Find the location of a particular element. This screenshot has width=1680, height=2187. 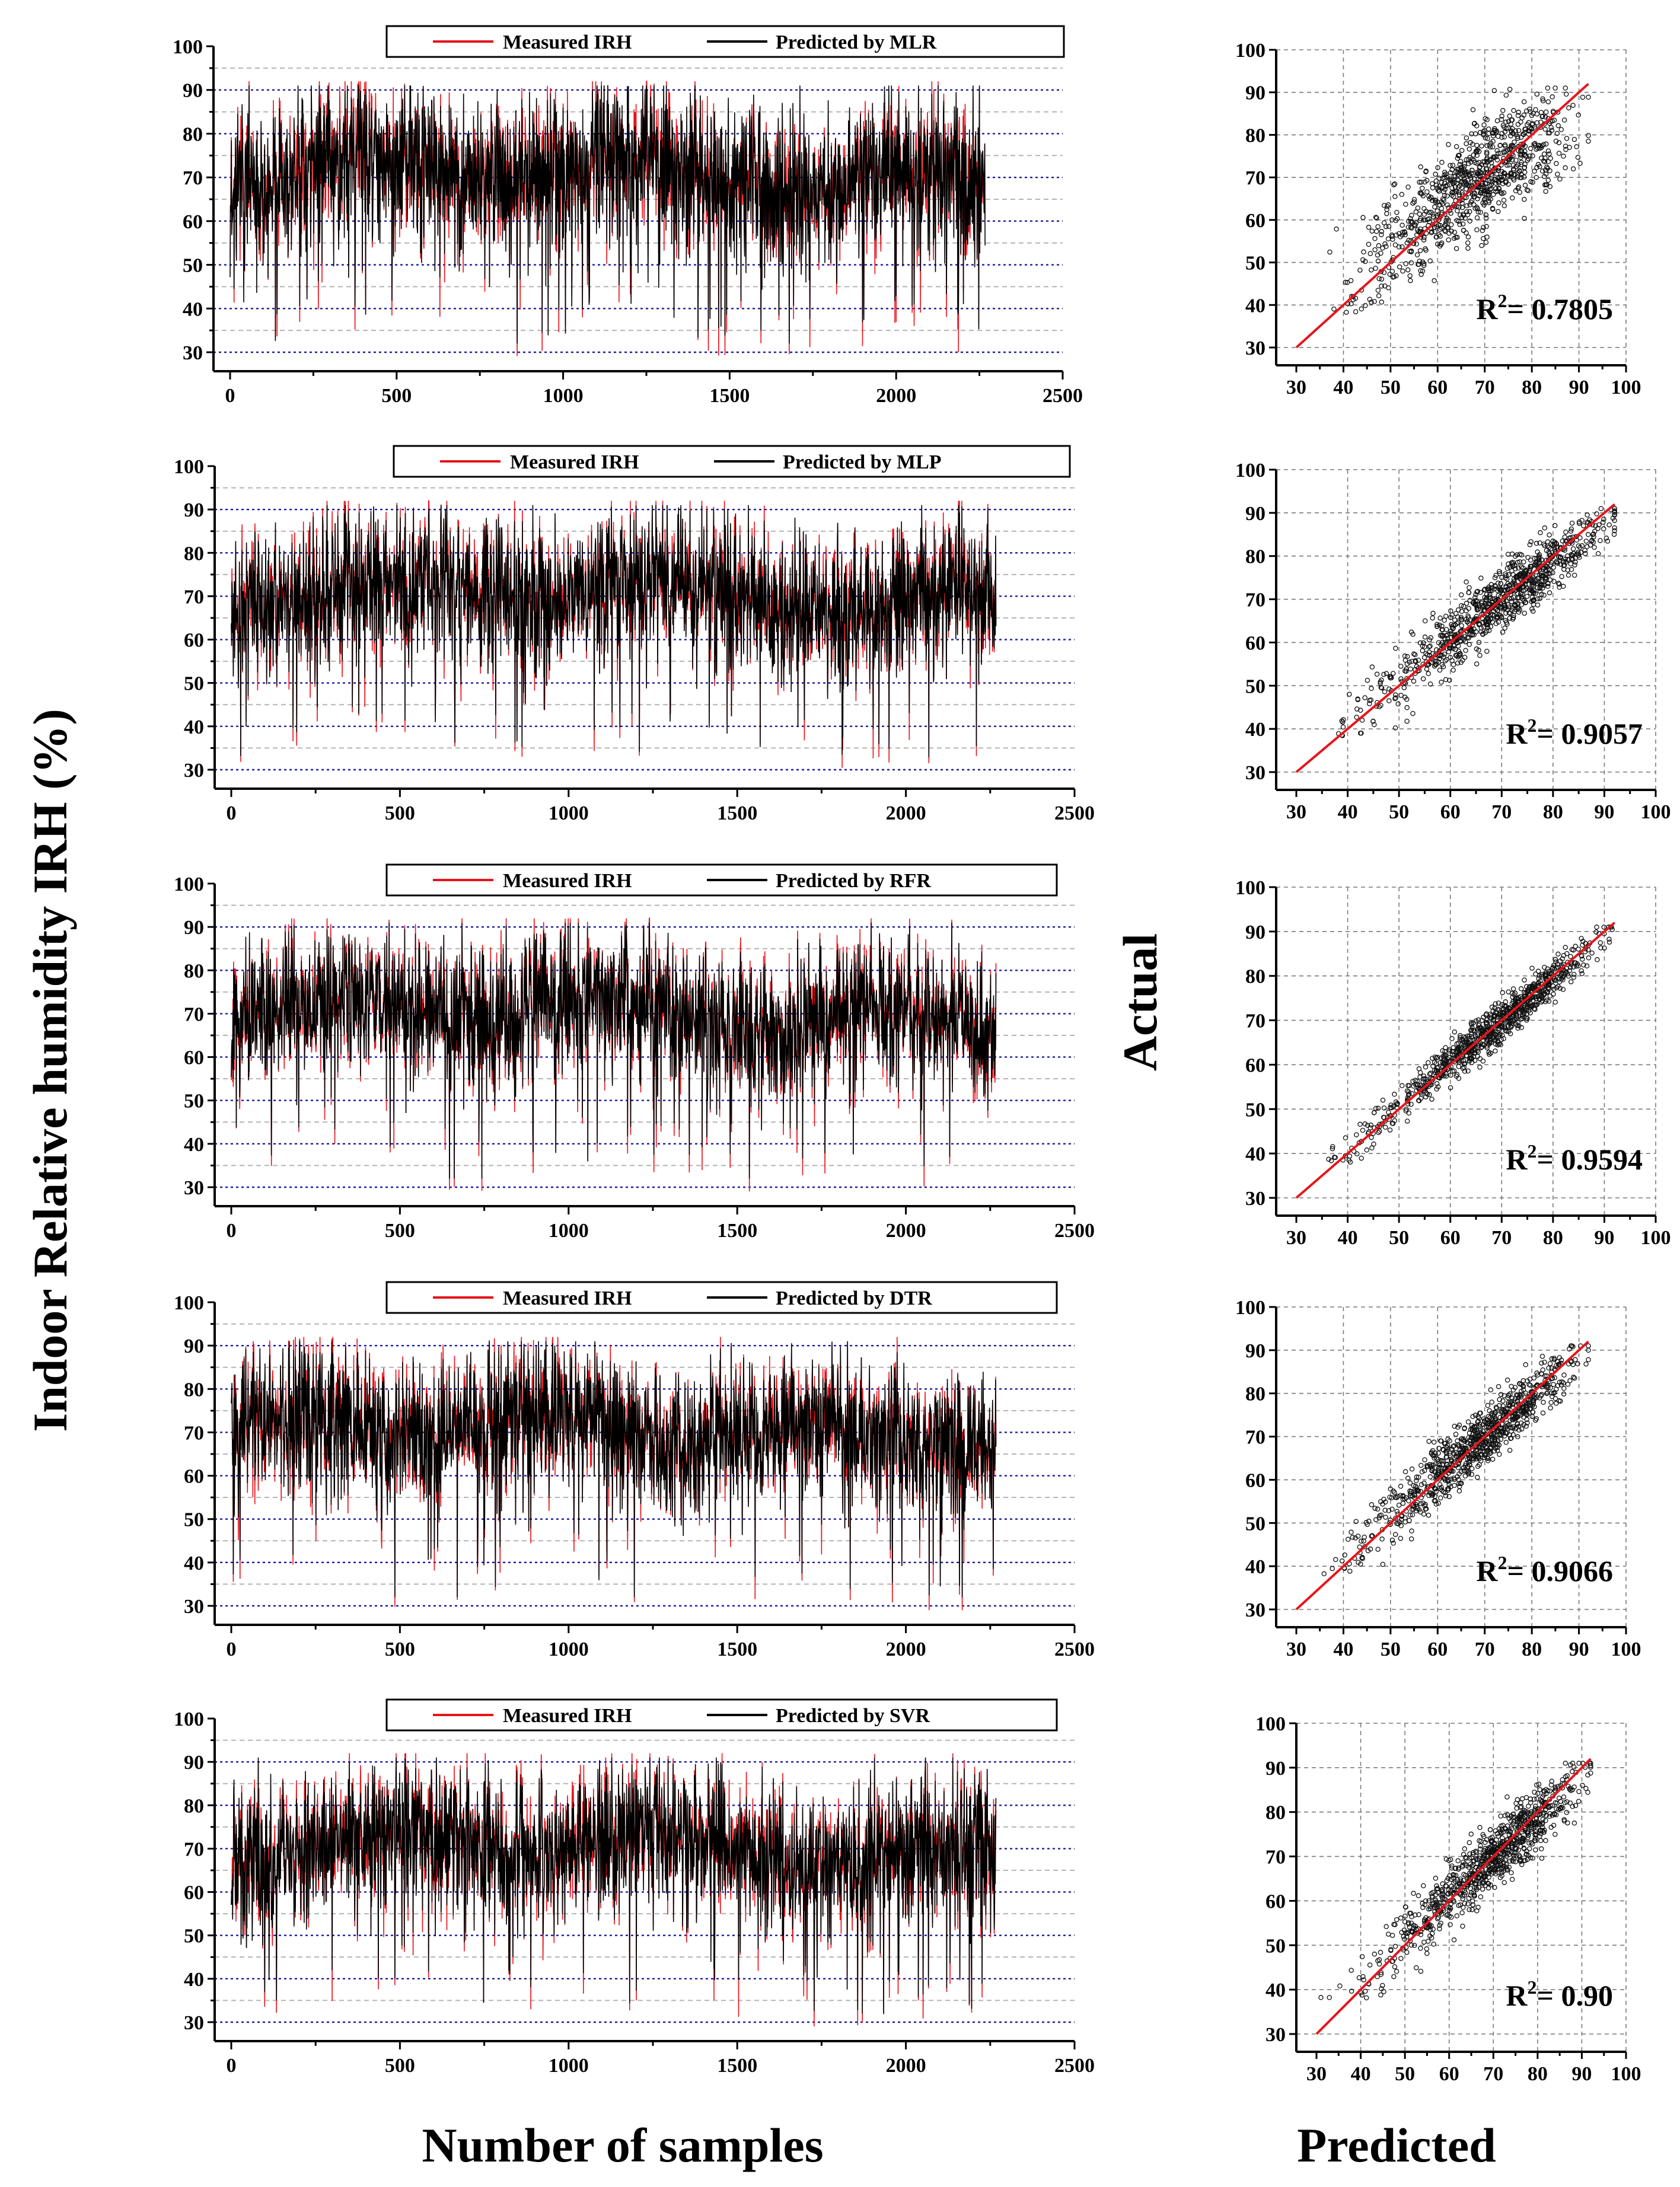

scatter-points is located at coordinates (1459, 200).